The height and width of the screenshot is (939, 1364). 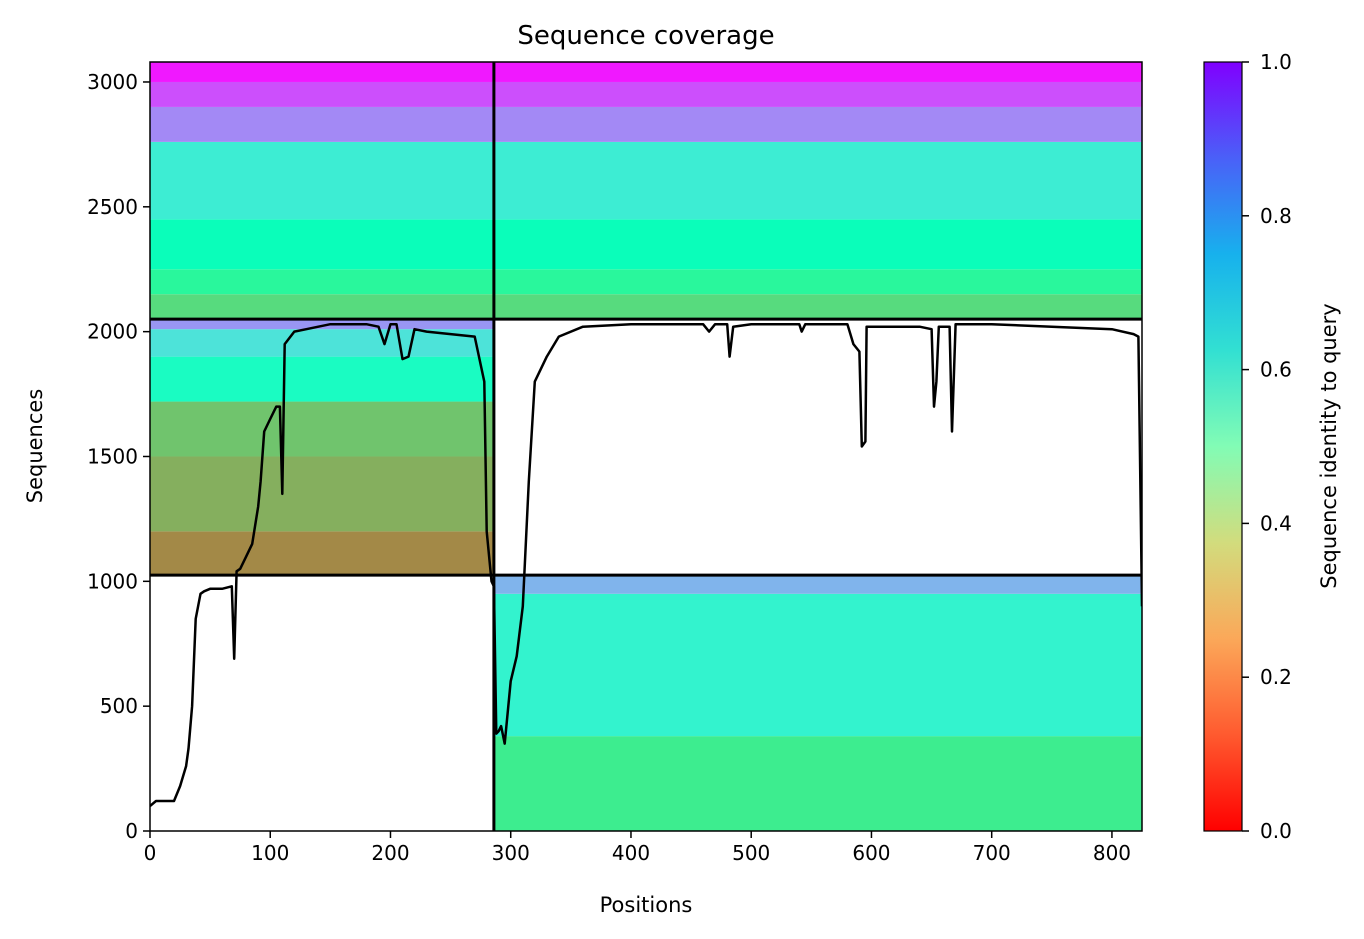 What do you see at coordinates (992, 853) in the screenshot?
I see `x-tick-label: 700` at bounding box center [992, 853].